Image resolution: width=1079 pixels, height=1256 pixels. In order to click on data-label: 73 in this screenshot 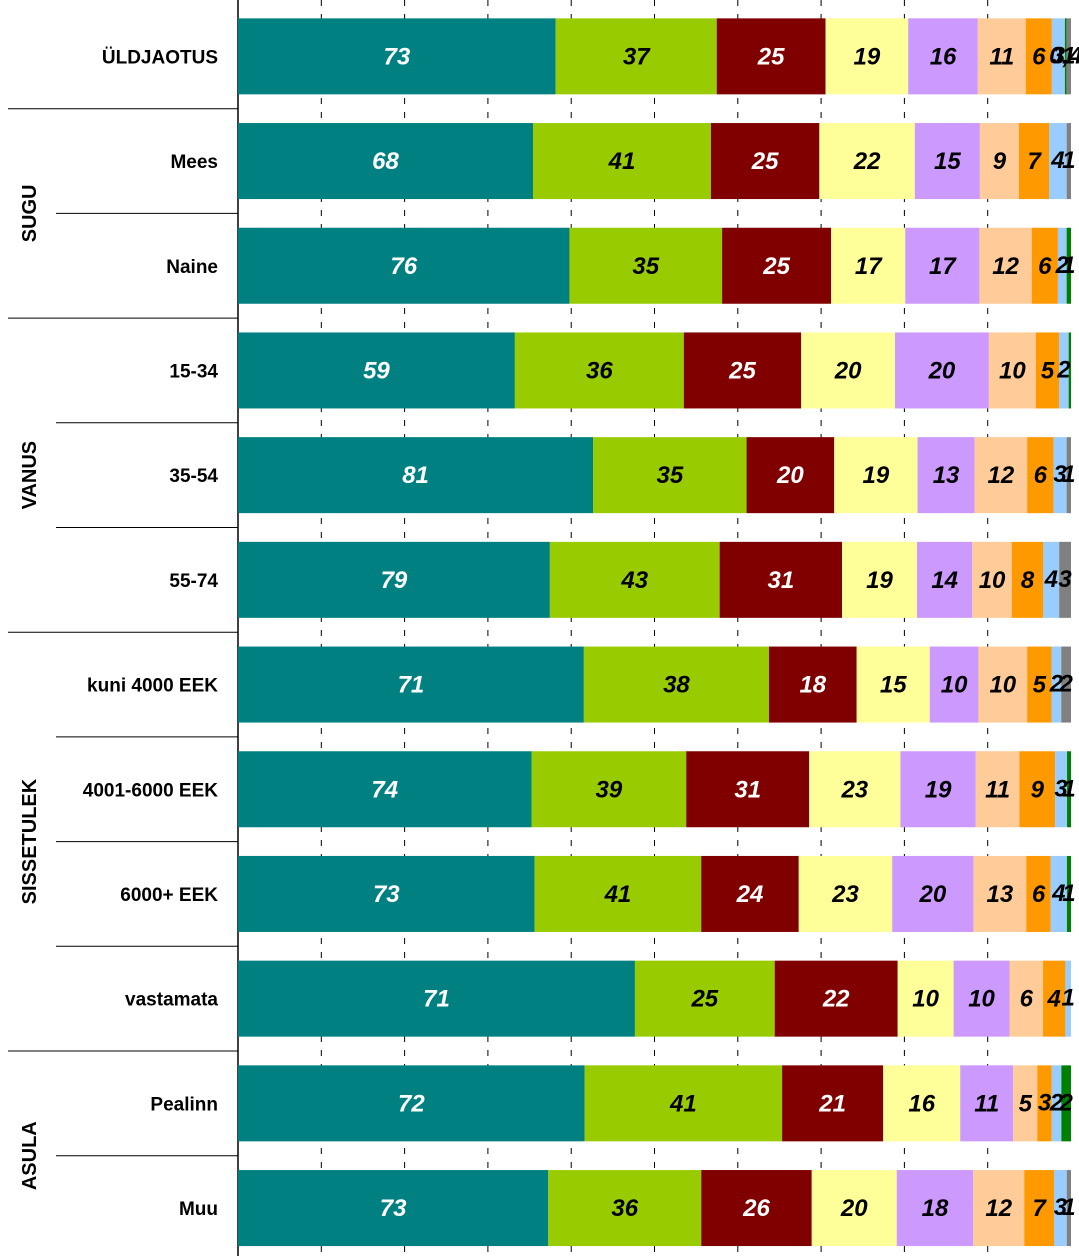, I will do `click(386, 894)`.